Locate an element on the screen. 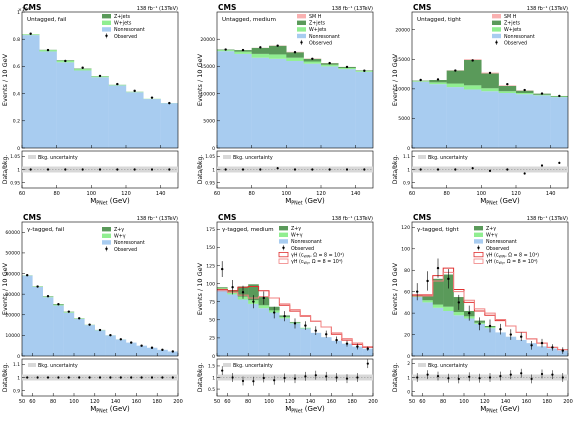 Image resolution: width=580 pixels, height=421 pixels. legend-item-zjets: Z+γ is located at coordinates (113, 230).